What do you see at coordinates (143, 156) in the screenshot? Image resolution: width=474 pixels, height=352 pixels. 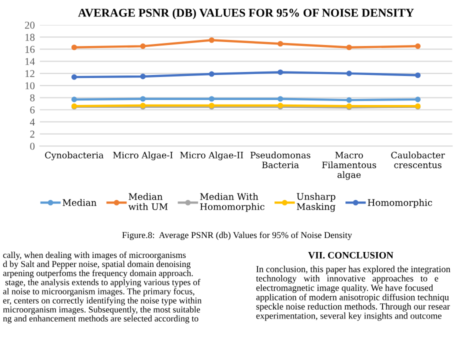 I see `x-tick-label: Micro Algae-I` at bounding box center [143, 156].